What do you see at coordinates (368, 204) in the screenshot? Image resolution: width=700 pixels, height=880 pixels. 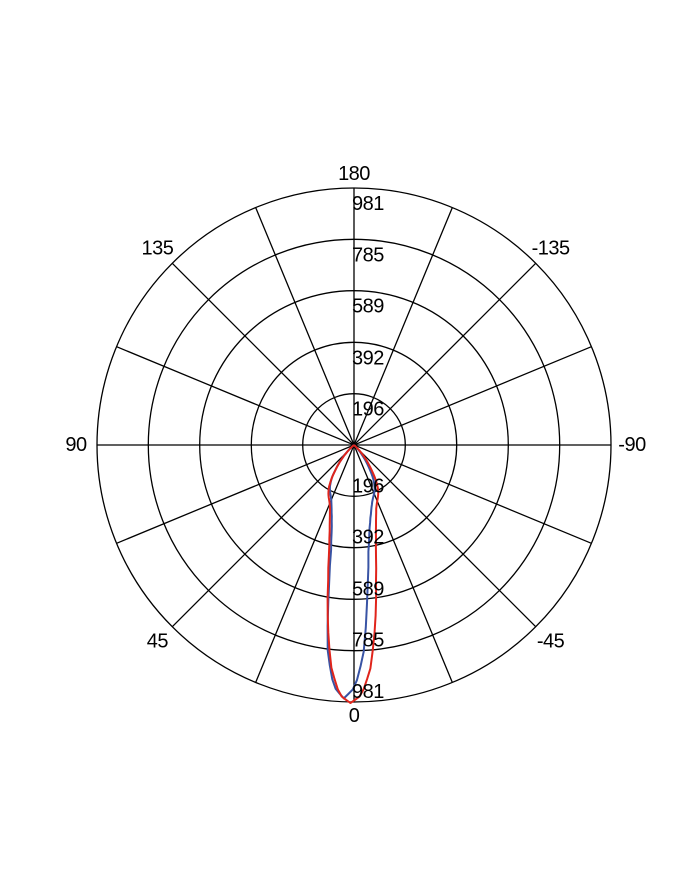 I see `radial-tick-label-top: 981` at bounding box center [368, 204].